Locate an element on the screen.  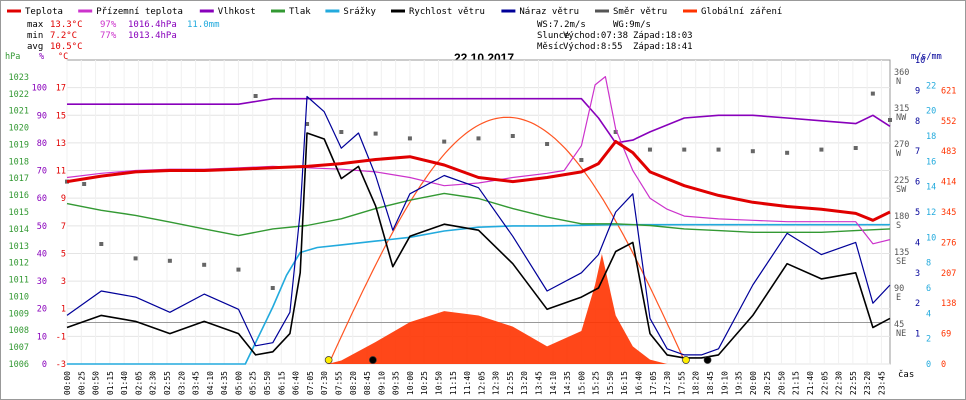
ms-tick-6: 4 is located at coordinates (917, 243).